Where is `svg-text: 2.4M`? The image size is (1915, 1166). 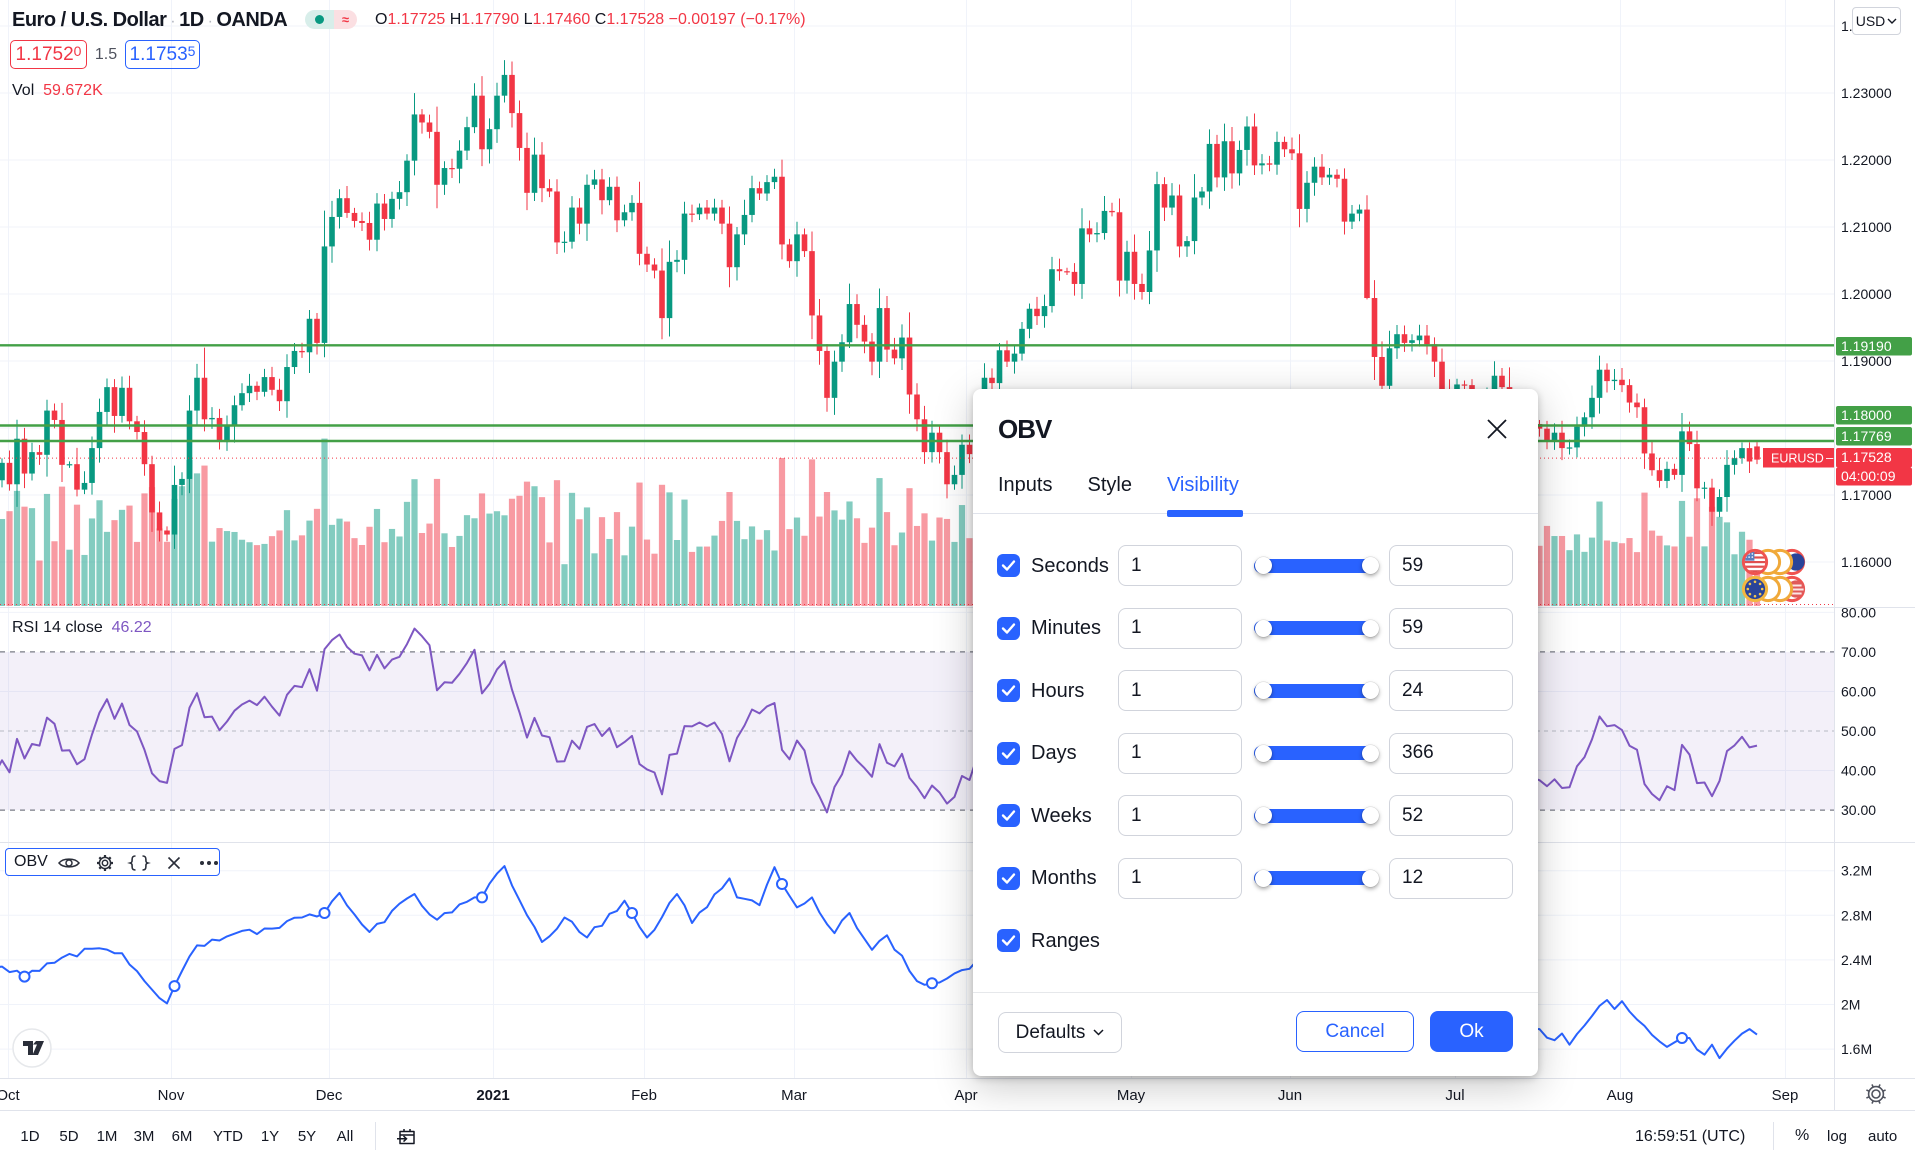 svg-text: 2.4M is located at coordinates (1856, 960).